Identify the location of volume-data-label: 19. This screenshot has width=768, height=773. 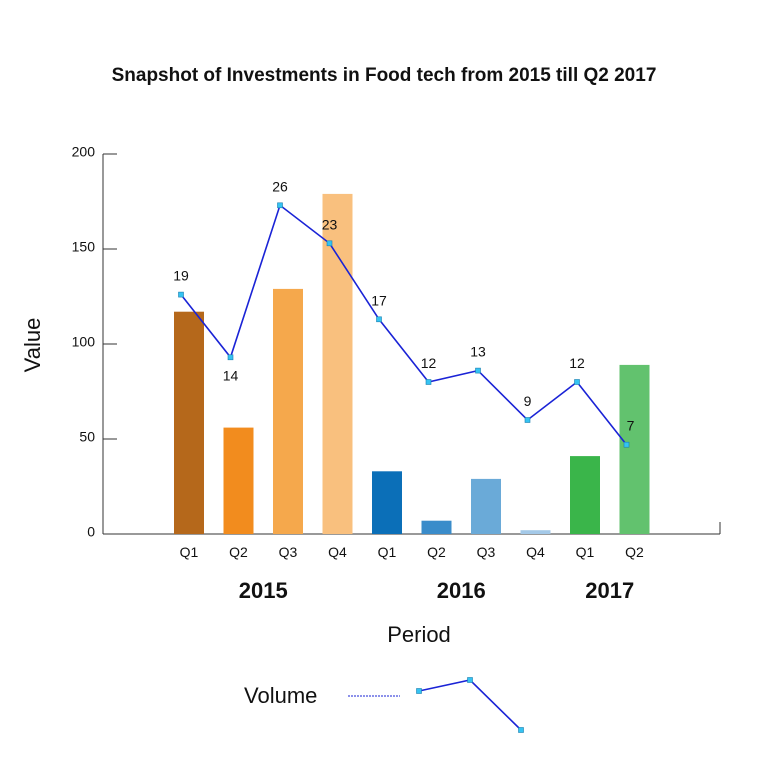
(181, 276).